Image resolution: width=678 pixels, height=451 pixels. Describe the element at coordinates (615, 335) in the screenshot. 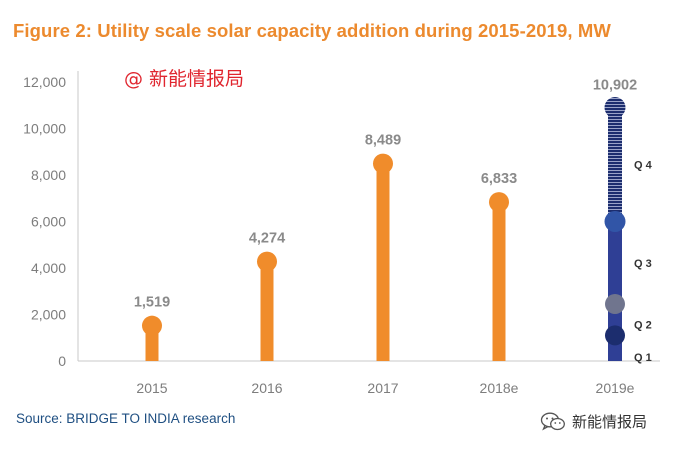

I see `q1-marker` at that location.